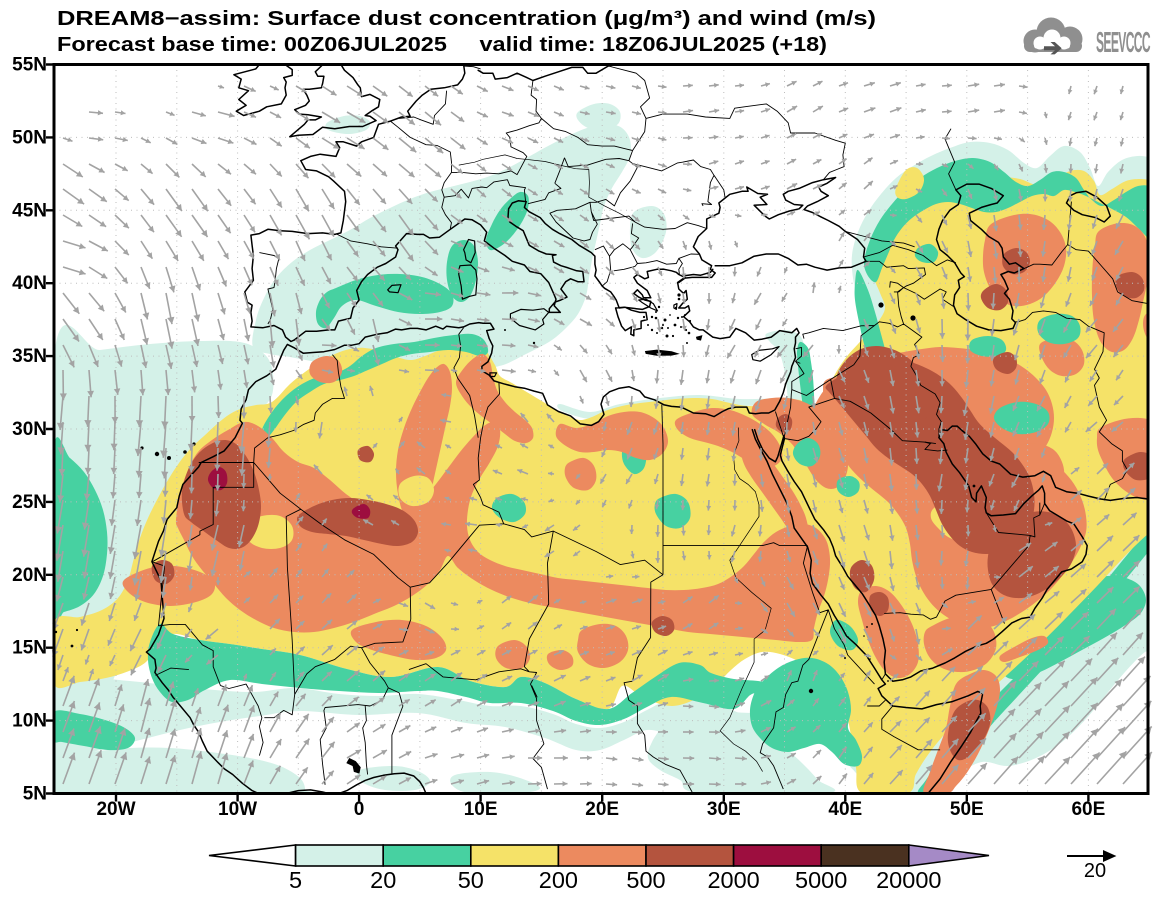 The height and width of the screenshot is (907, 1165). What do you see at coordinates (908, 880) in the screenshot?
I see `svg-text: 20000` at bounding box center [908, 880].